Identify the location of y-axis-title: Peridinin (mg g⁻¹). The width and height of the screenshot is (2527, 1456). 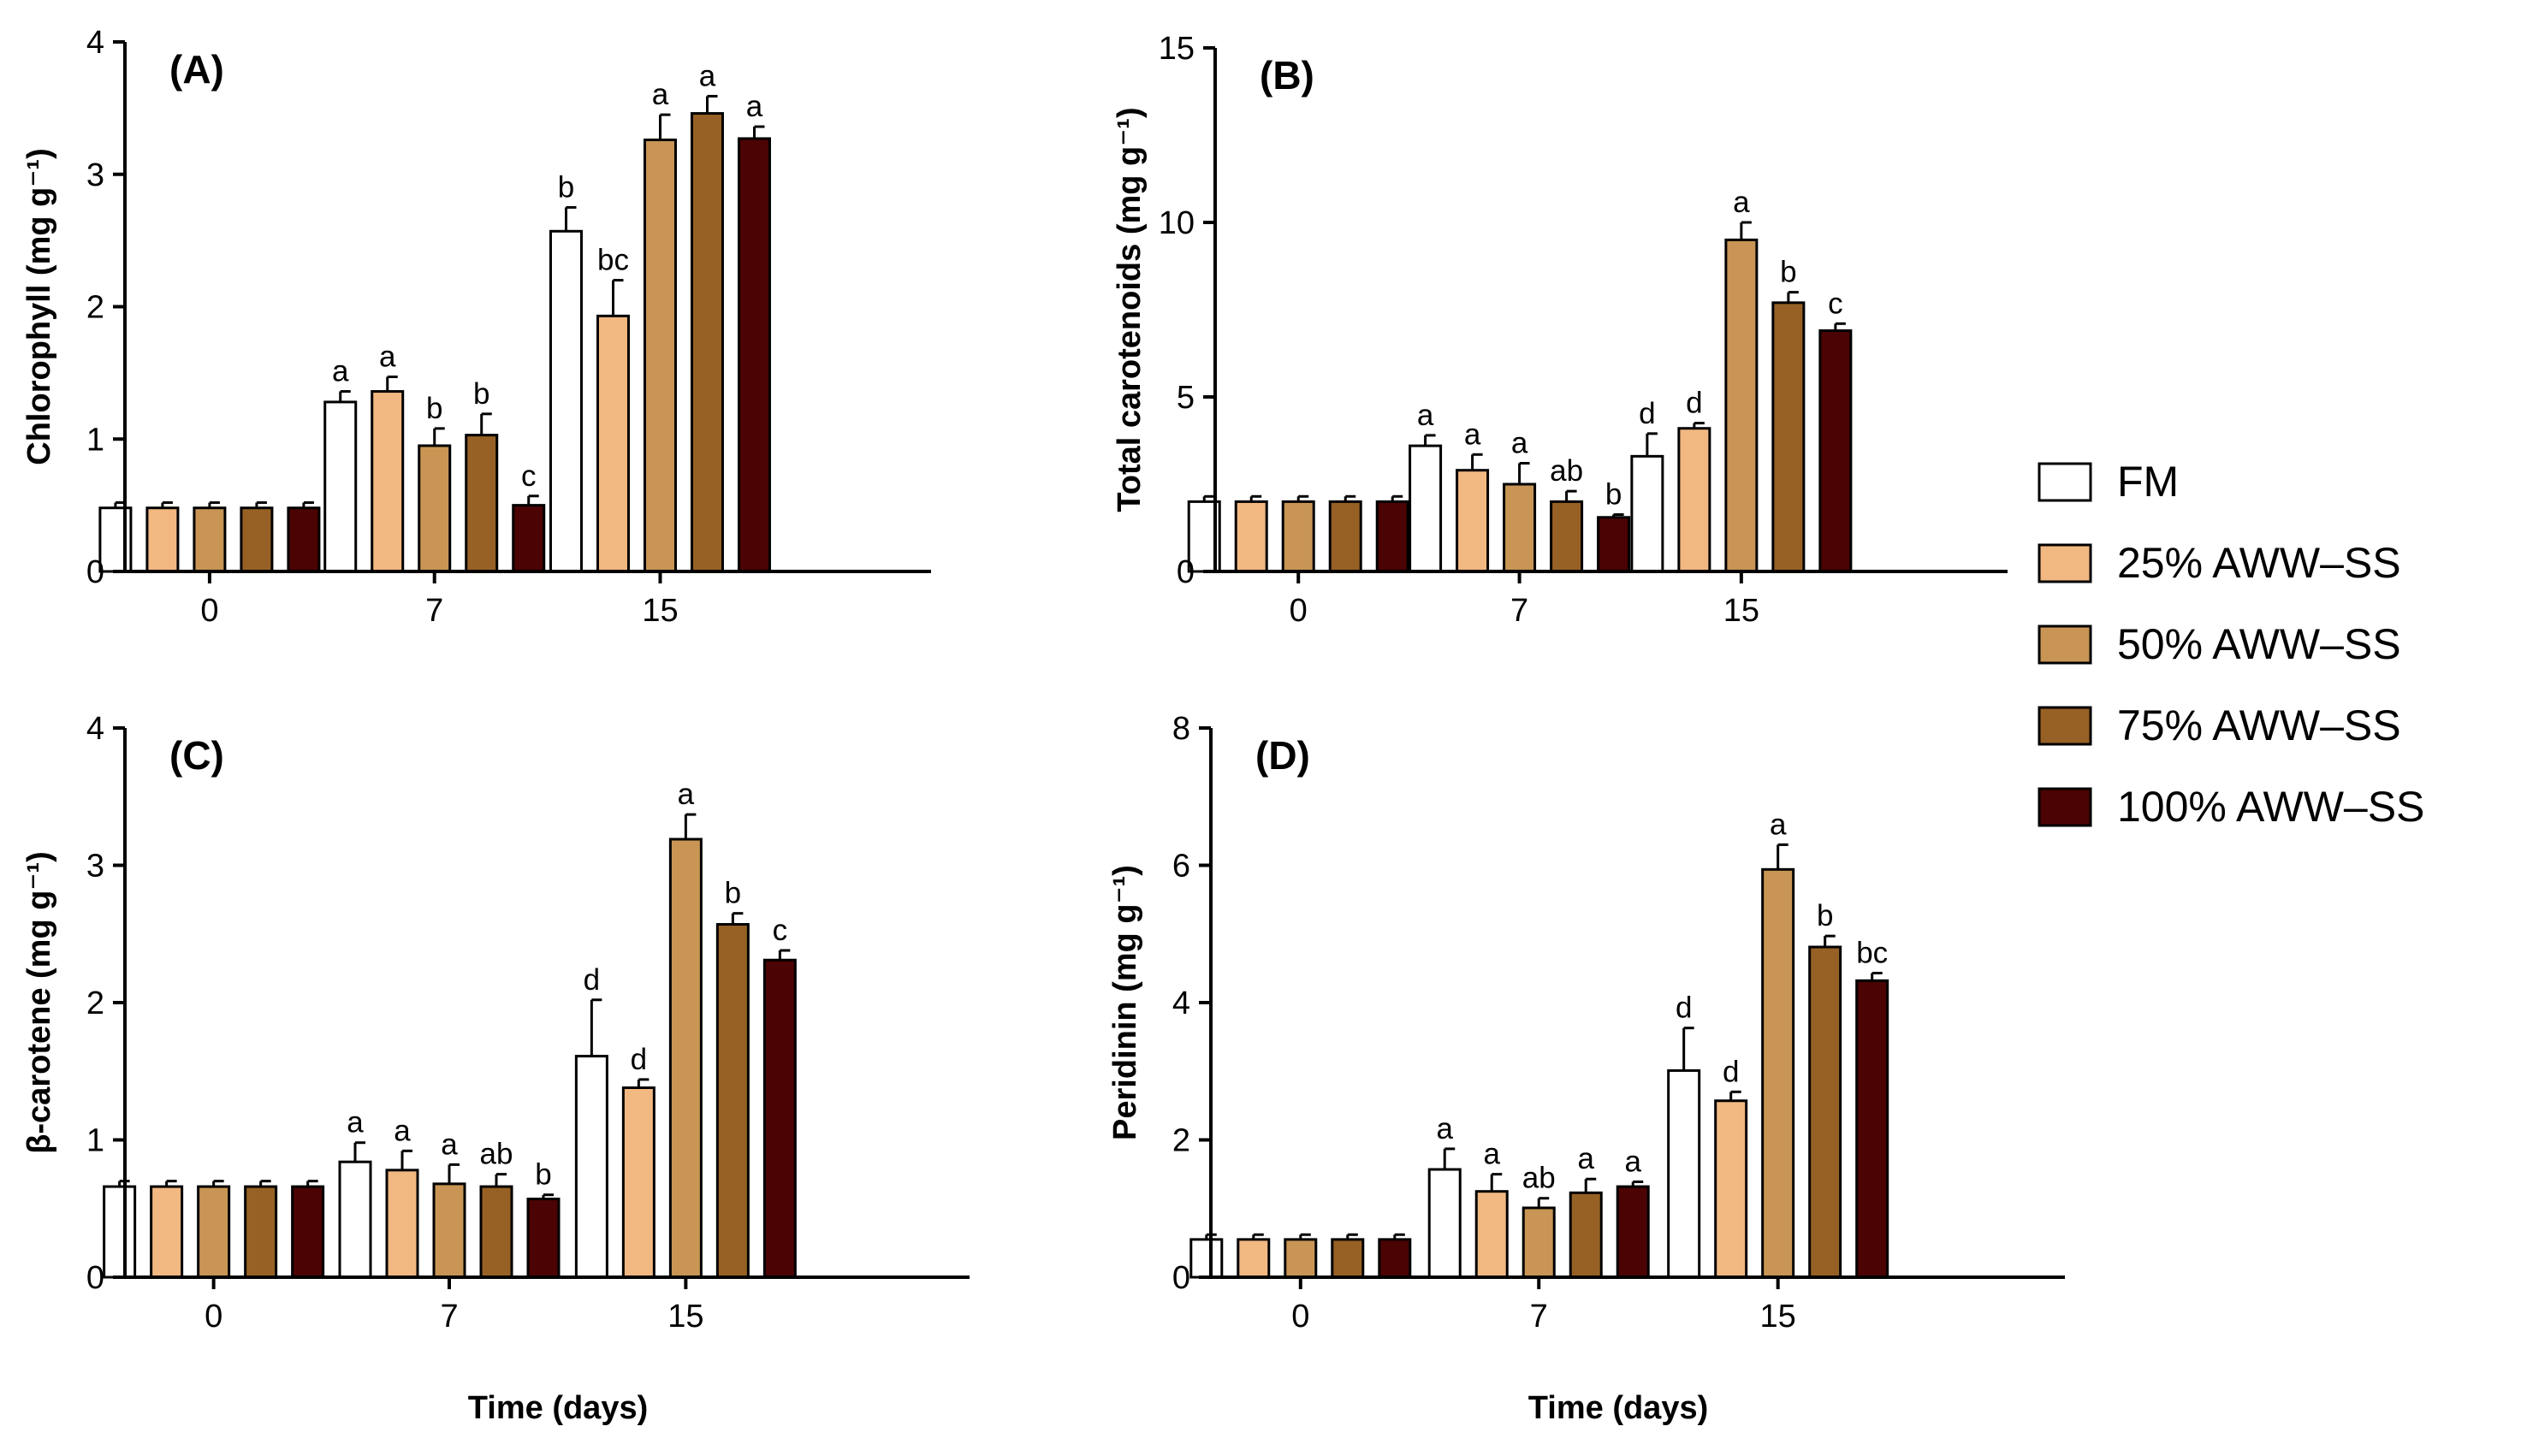
(1125, 1003).